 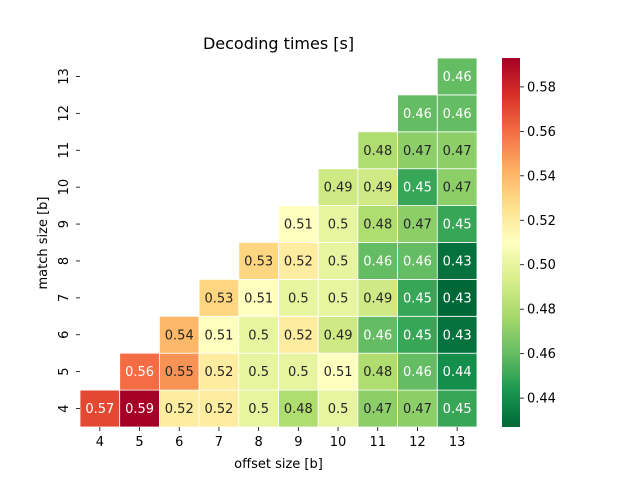 I want to click on cell-value-label: 0.59, so click(x=139, y=409).